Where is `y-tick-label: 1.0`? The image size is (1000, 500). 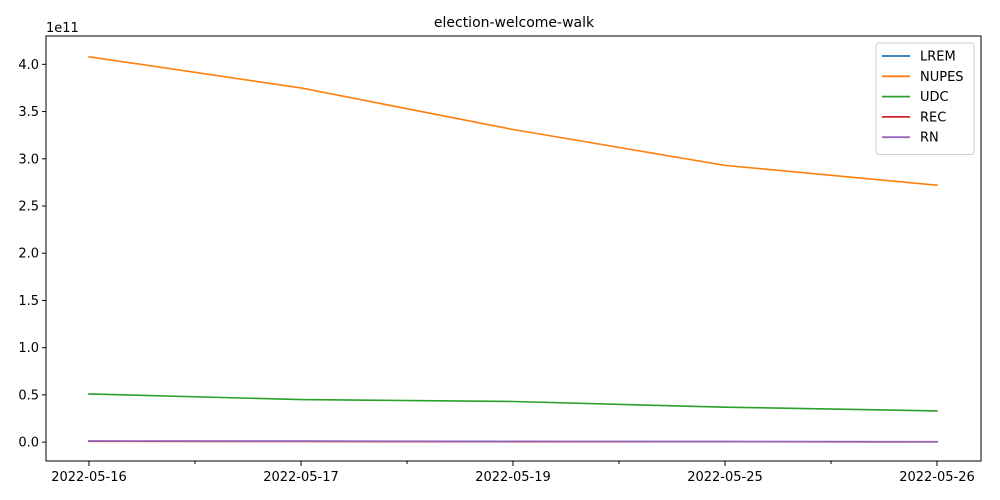
y-tick-label: 1.0 is located at coordinates (28, 348).